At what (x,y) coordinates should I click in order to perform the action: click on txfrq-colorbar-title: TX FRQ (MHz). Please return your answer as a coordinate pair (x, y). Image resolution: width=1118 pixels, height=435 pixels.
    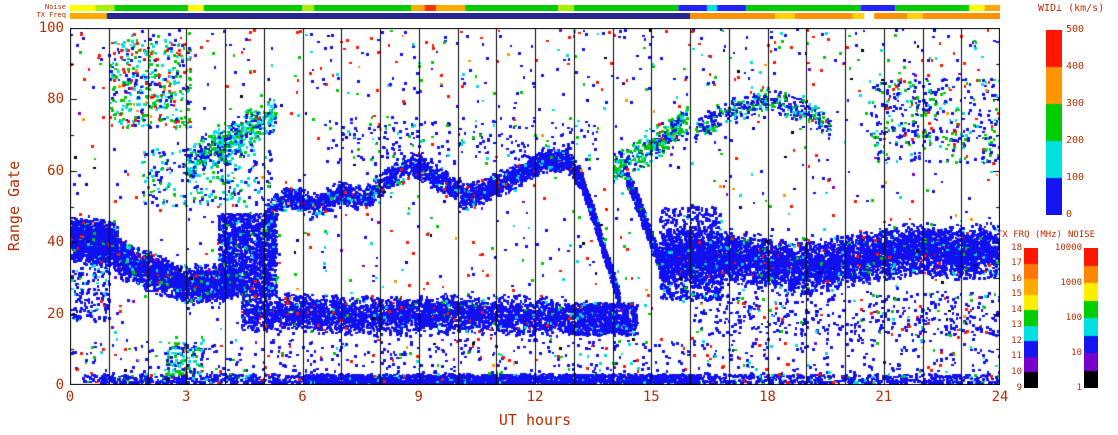
    Looking at the image, I should click on (1030, 235).